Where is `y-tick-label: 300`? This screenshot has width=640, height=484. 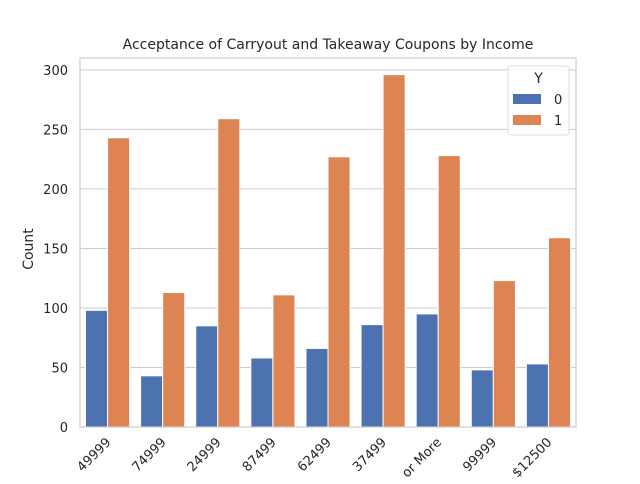 y-tick-label: 300 is located at coordinates (55, 71).